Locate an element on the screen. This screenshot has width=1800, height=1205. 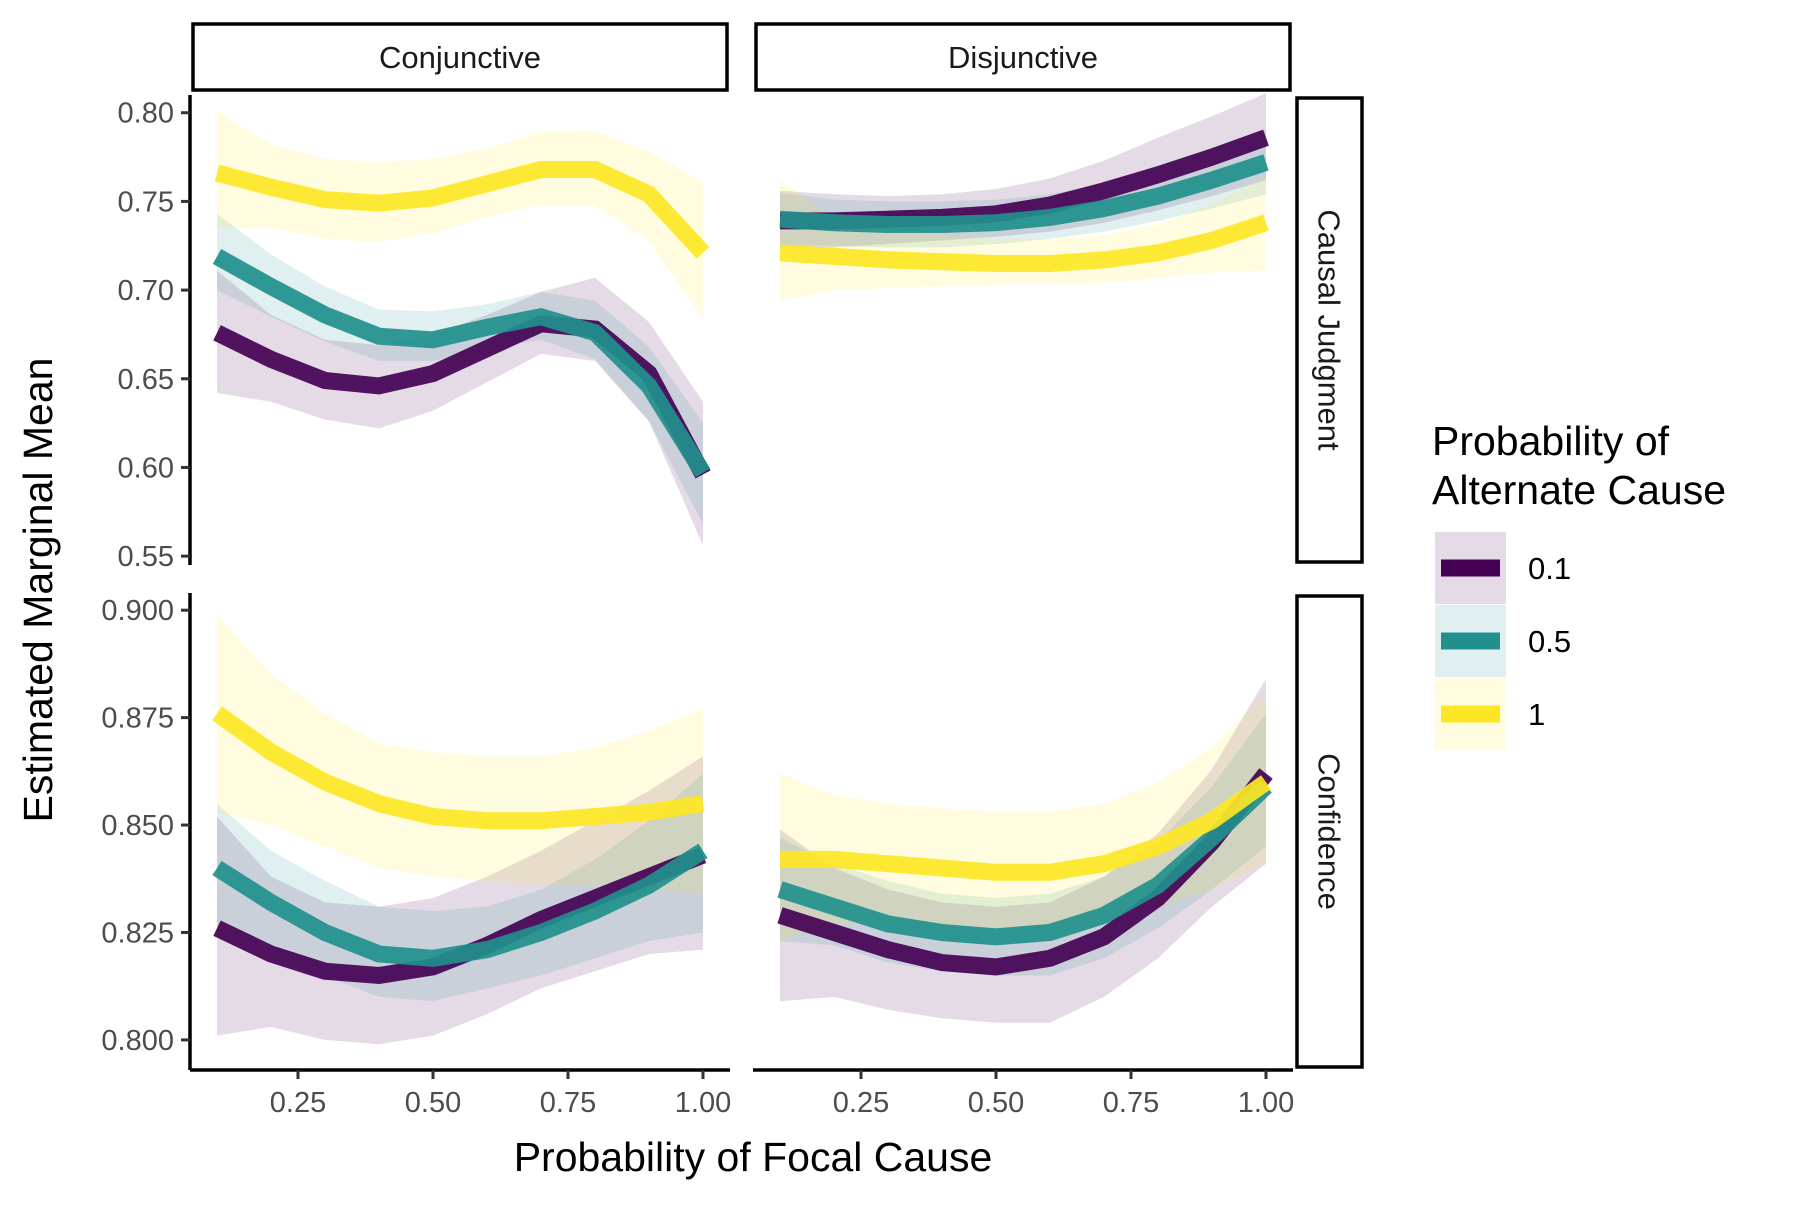
panel-confidence-disjunctive is located at coordinates (1025, 850).